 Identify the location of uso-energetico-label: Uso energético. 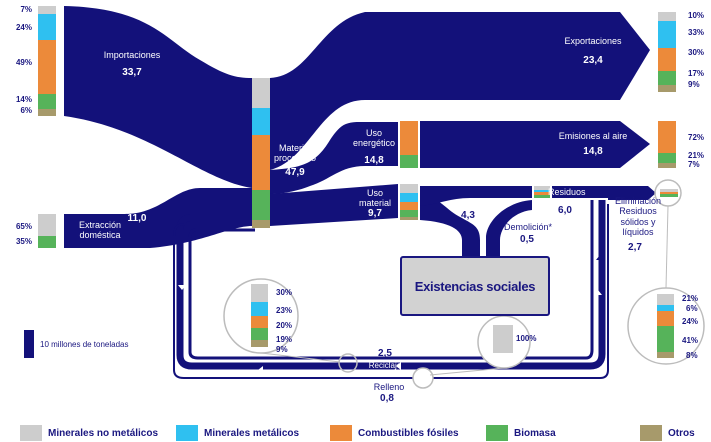
(374, 138).